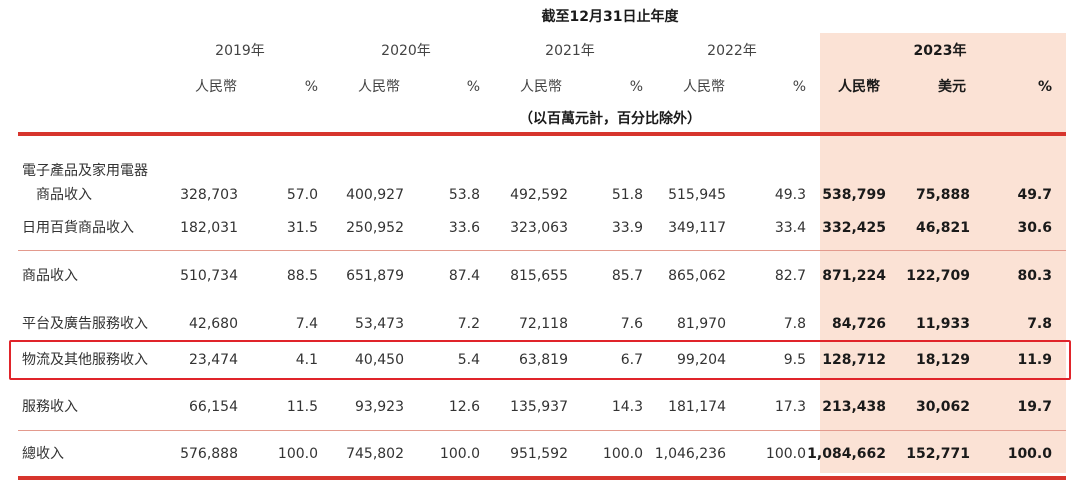 The width and height of the screenshot is (1080, 487). I want to click on period-header: 截至12月31日止年度, so click(610, 17).